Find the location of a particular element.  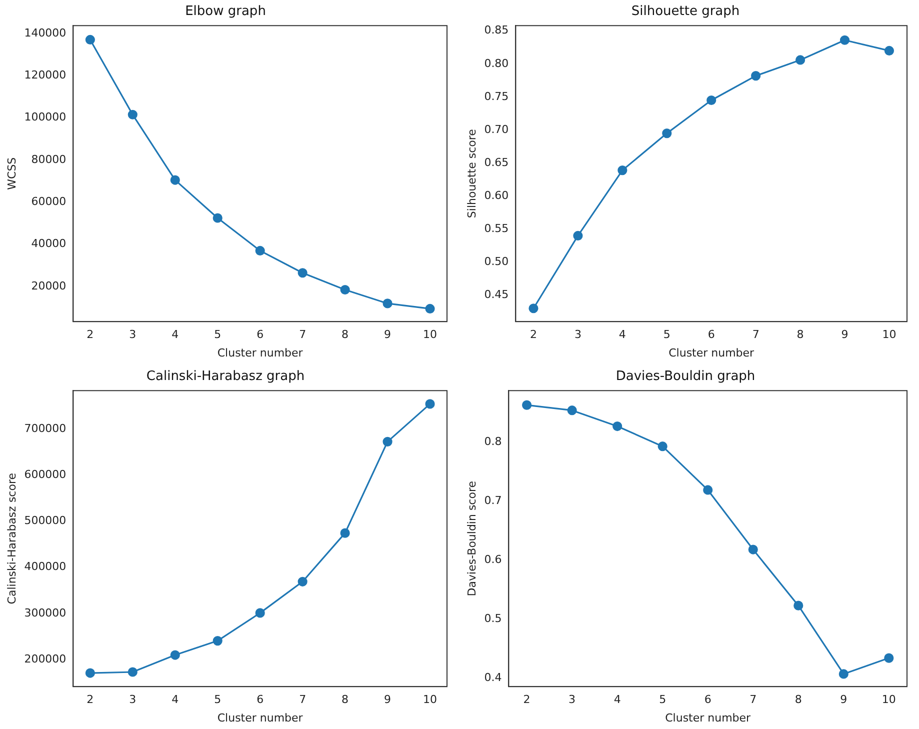

y-tick-label: 0.5 is located at coordinates (493, 618).